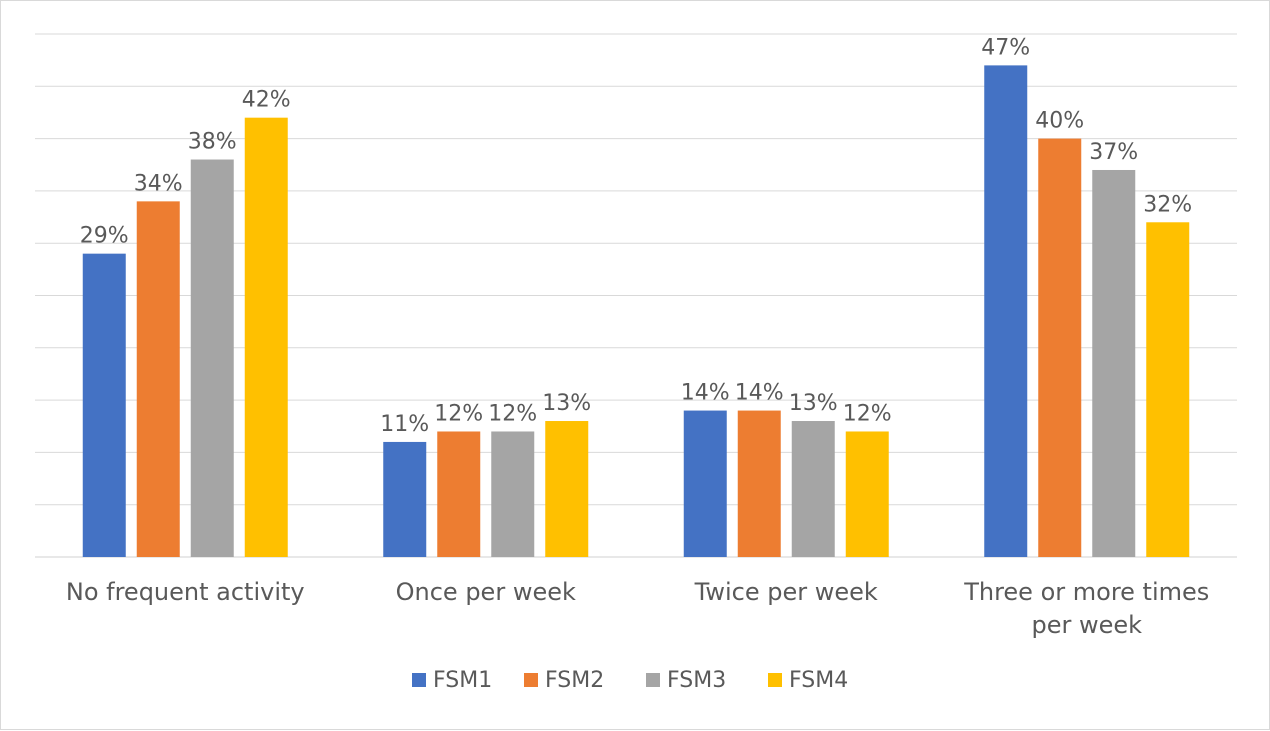  I want to click on data-label: 34%, so click(158, 183).